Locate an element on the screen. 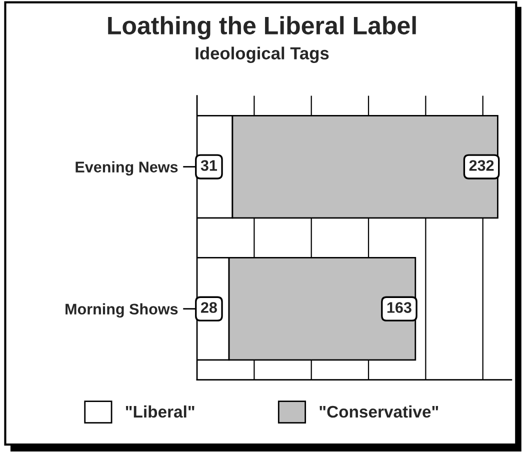 The image size is (524, 456). y-tick-label: Evening News is located at coordinates (127, 168).